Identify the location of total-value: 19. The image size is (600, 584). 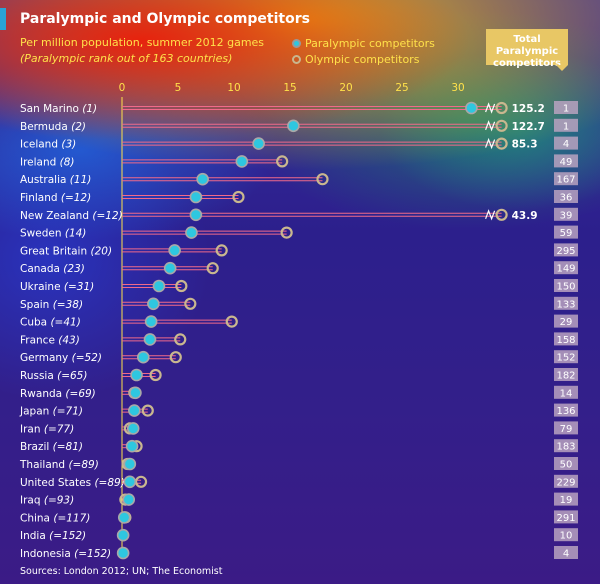
(566, 500).